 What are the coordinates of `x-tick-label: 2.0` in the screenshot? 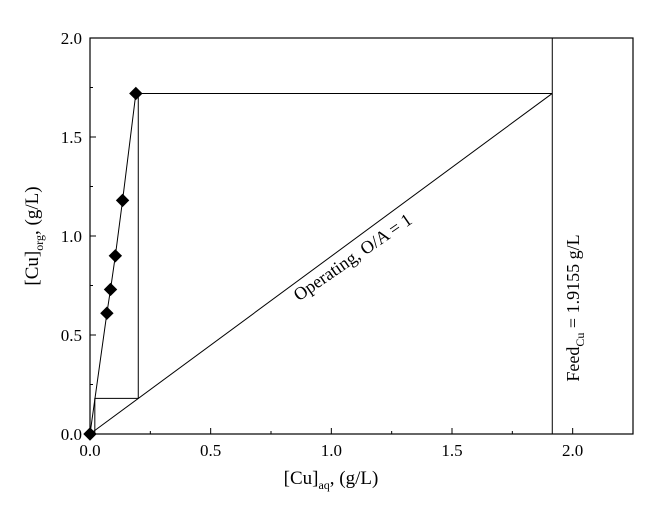 It's located at (572, 450).